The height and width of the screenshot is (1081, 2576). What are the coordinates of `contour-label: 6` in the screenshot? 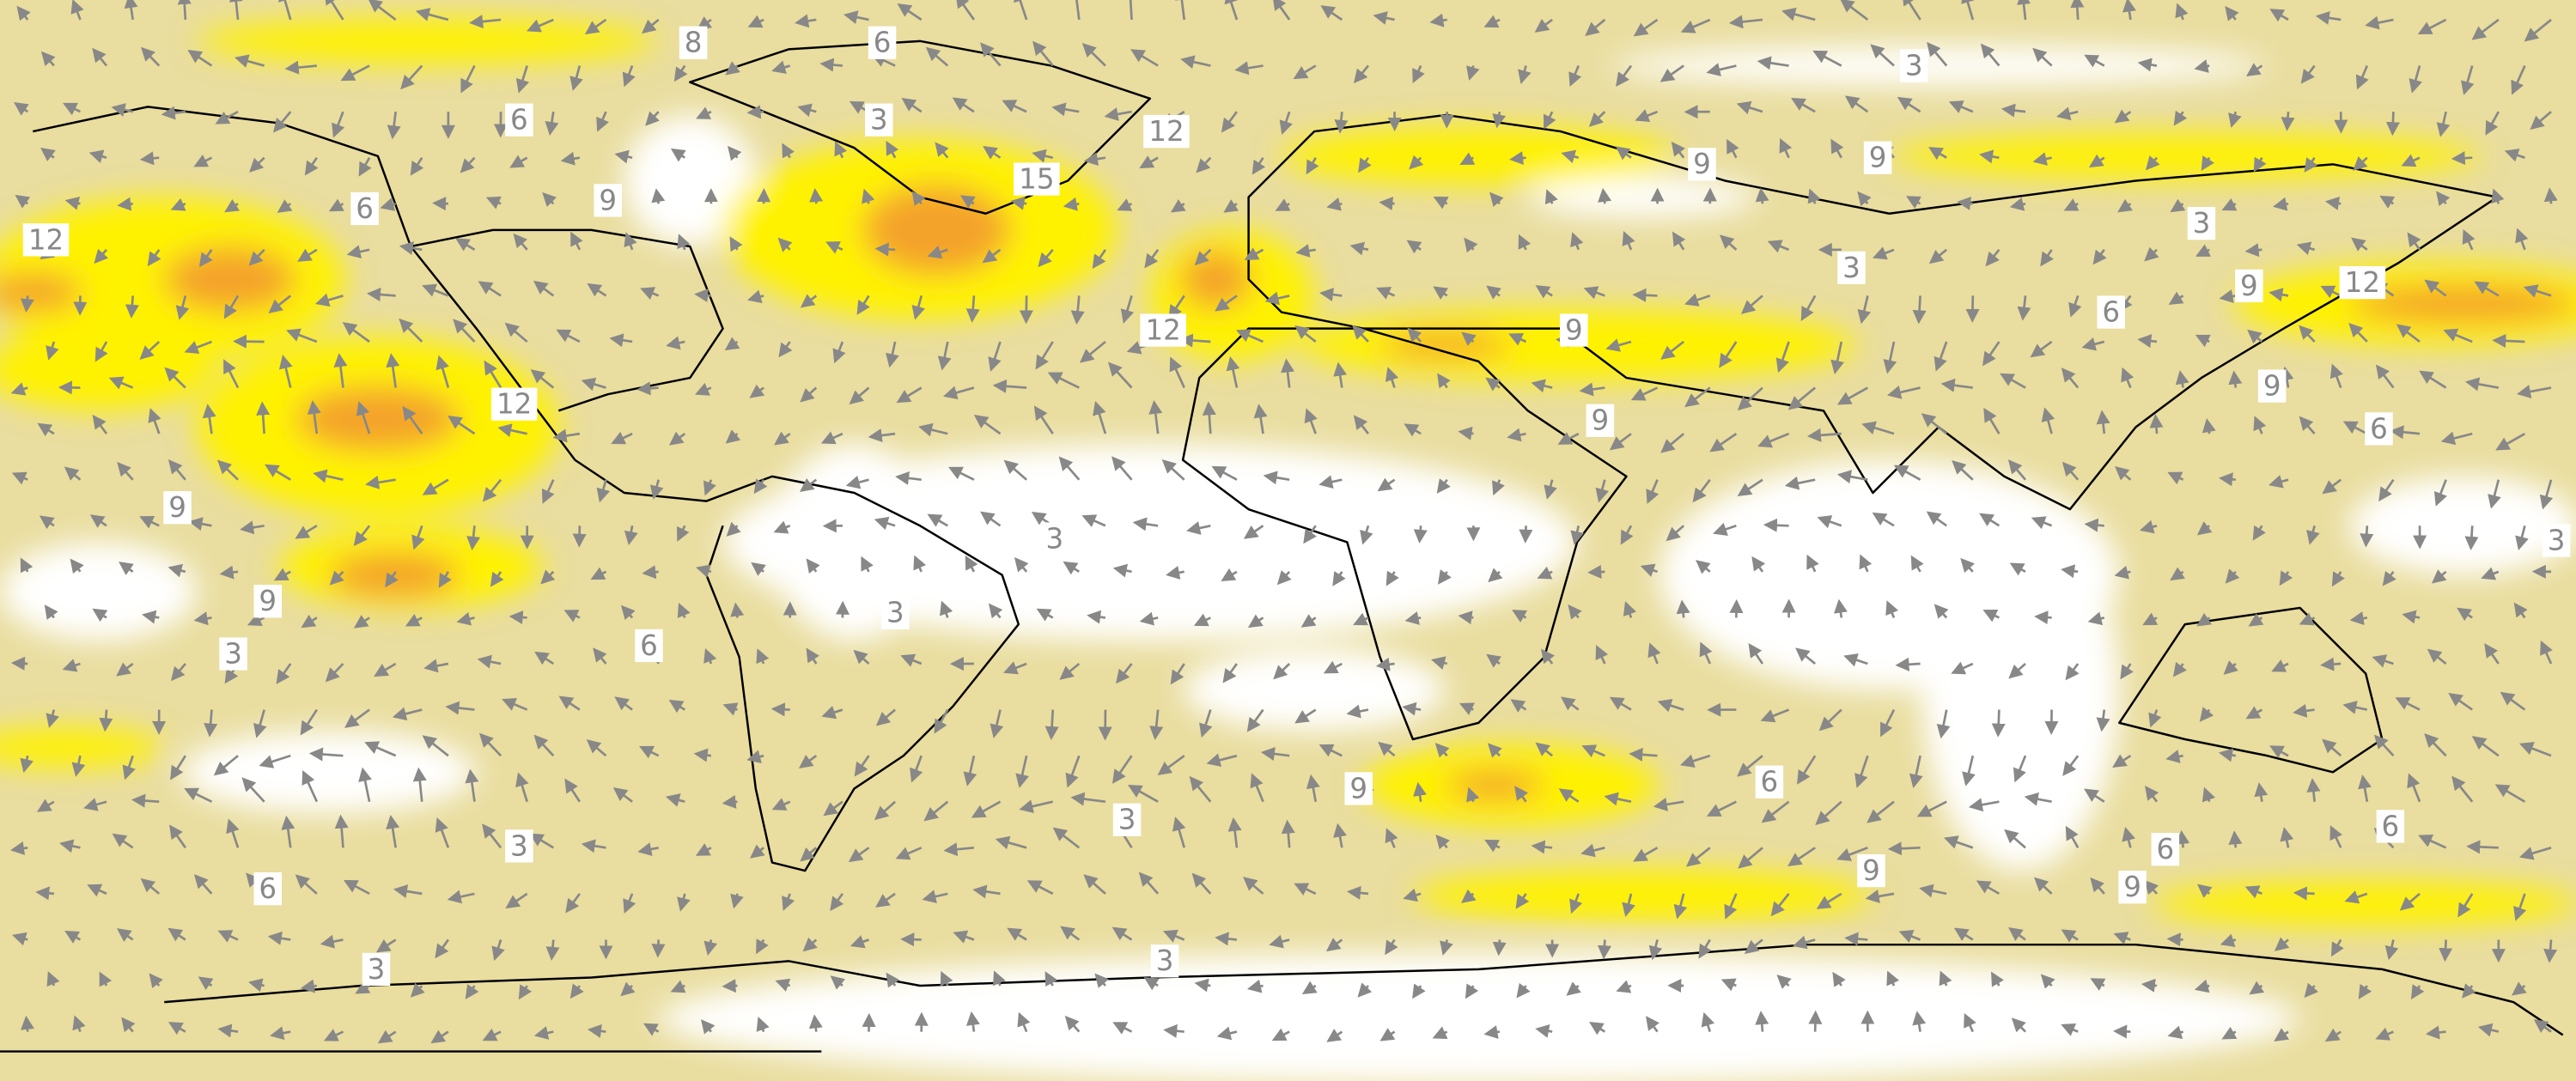 It's located at (649, 645).